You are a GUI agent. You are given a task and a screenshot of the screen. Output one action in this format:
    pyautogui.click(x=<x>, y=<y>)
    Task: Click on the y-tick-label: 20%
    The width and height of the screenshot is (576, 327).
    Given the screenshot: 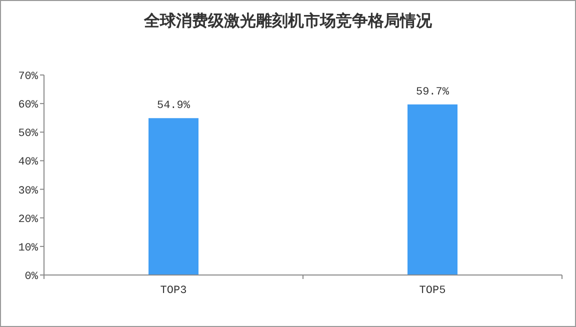 What is the action you would take?
    pyautogui.click(x=28, y=220)
    